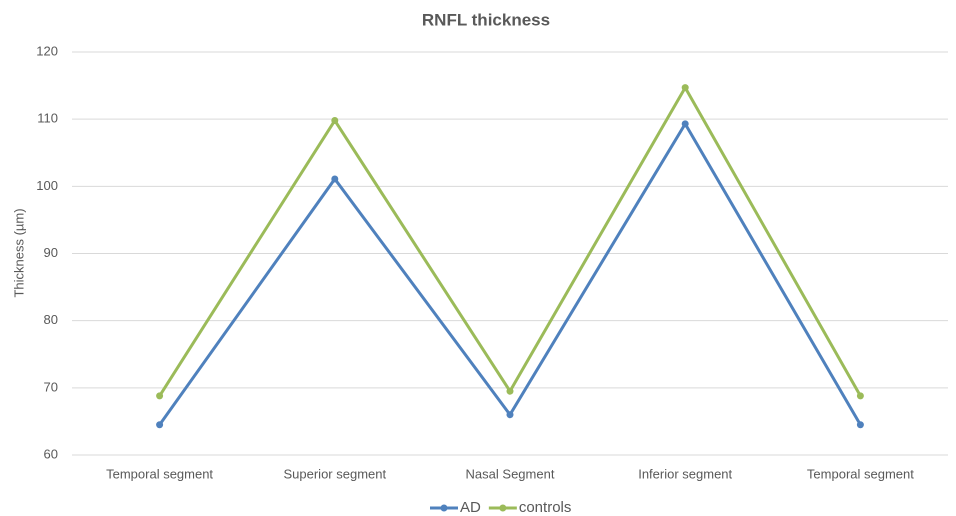 The width and height of the screenshot is (956, 516). Describe the element at coordinates (51, 453) in the screenshot. I see `y-tick-label: 60` at that location.